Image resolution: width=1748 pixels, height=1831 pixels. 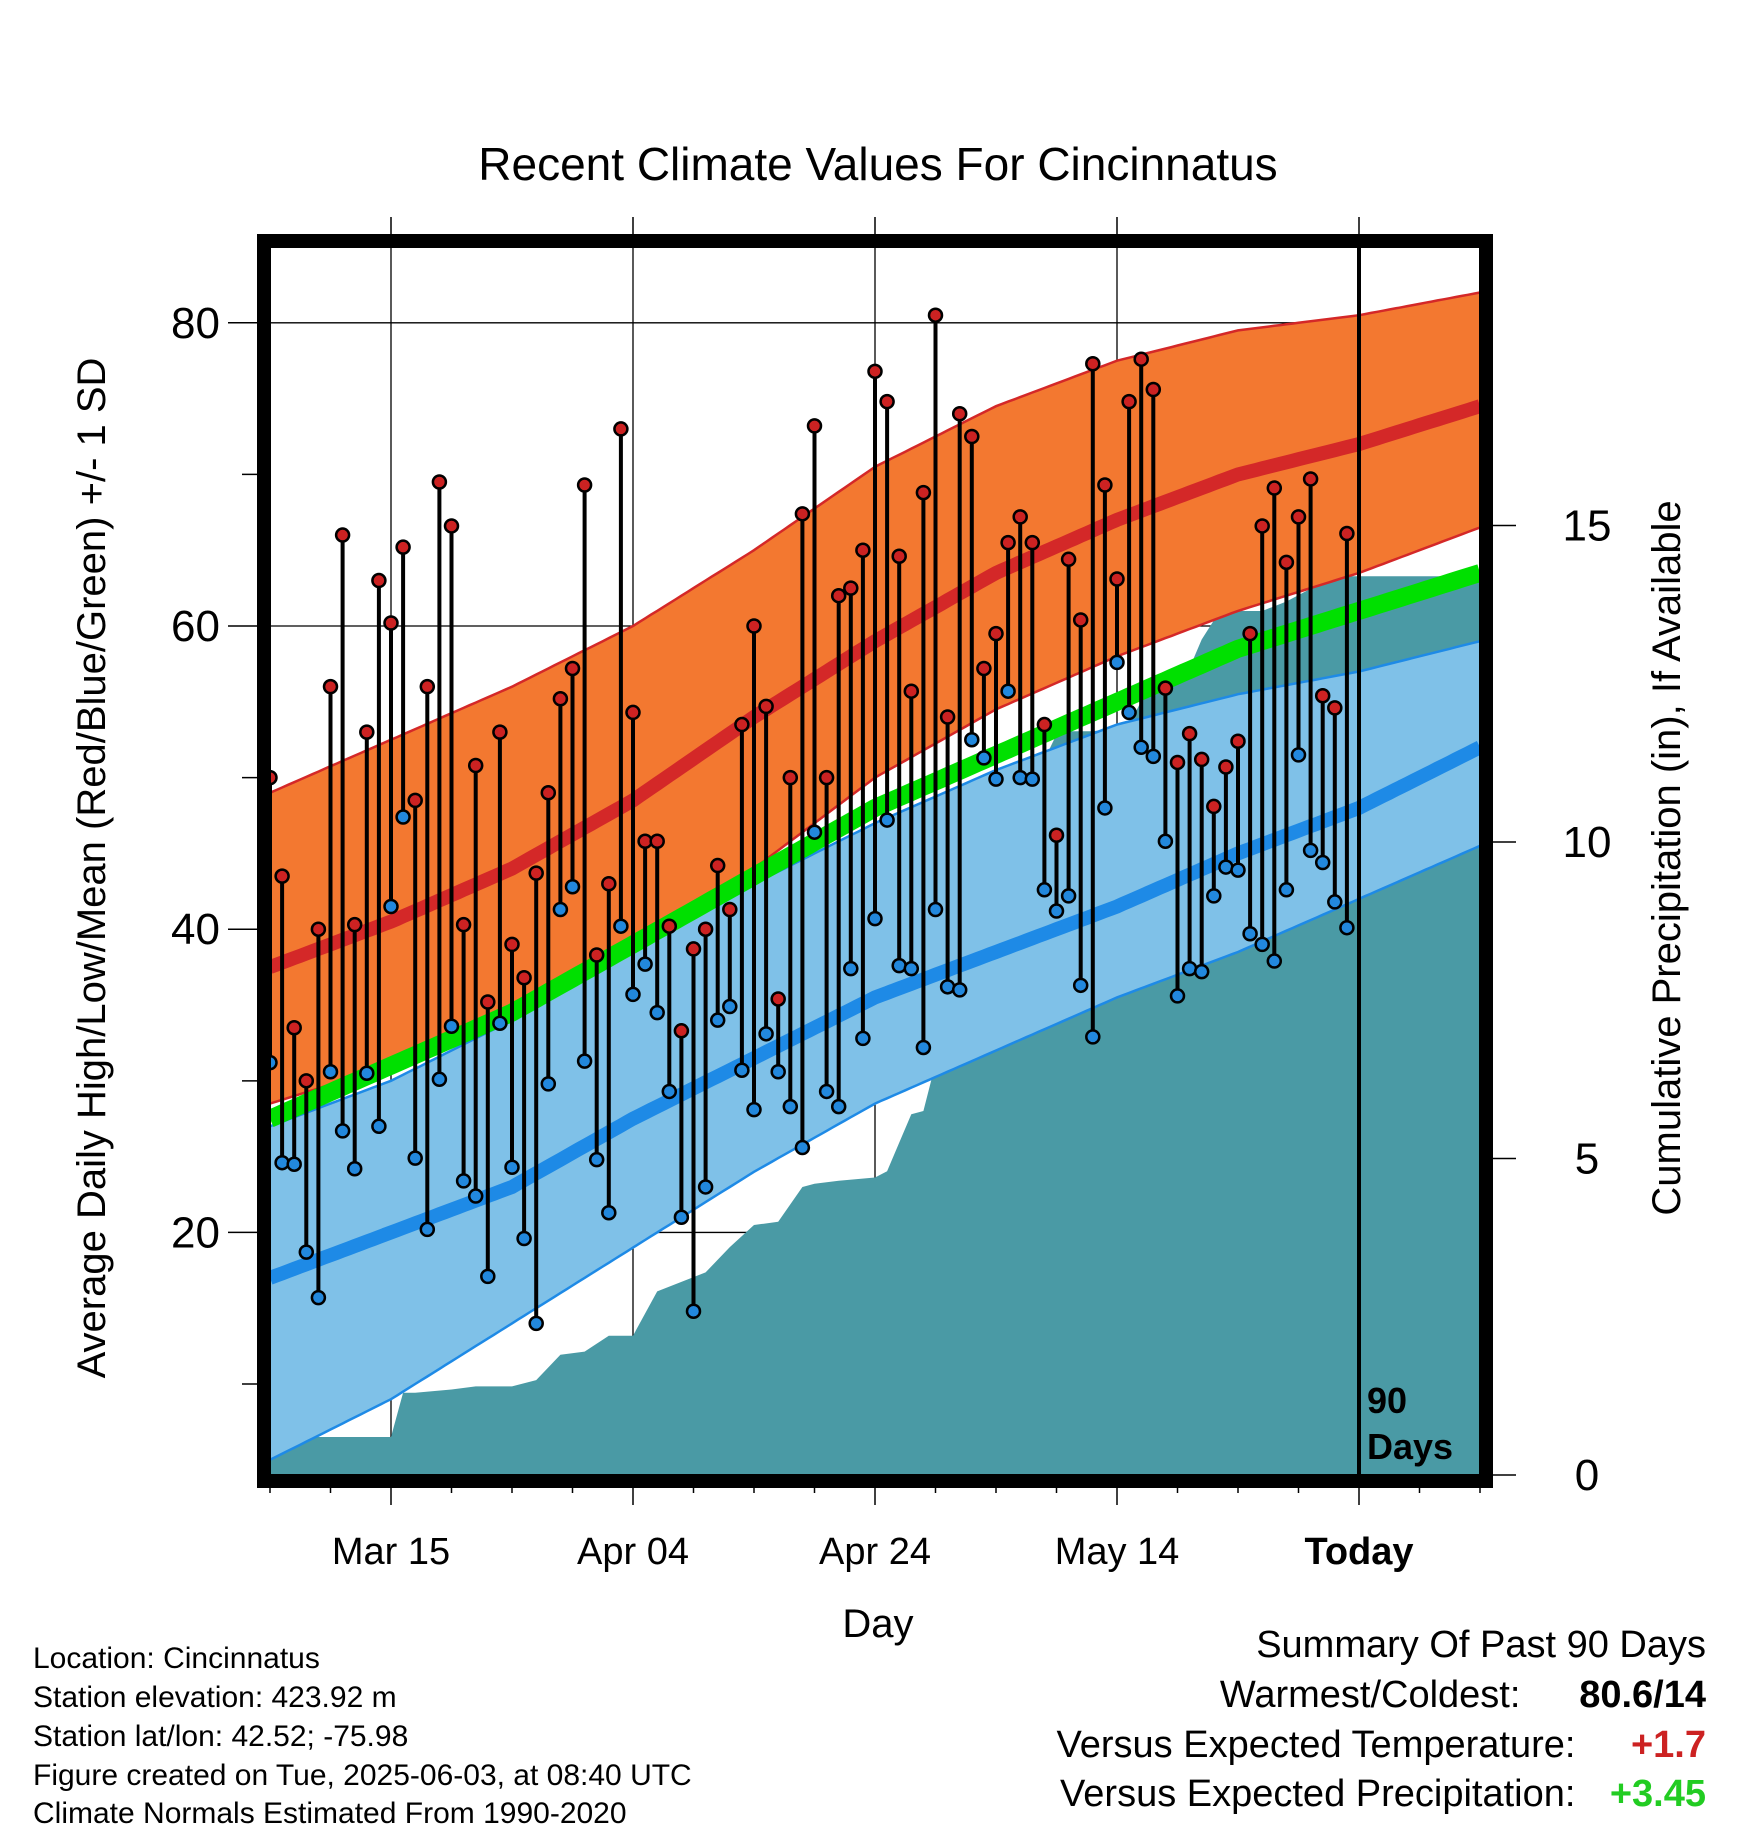 What do you see at coordinates (1463, 1695) in the screenshot?
I see `summary-warmest-coldest: Warmest/Coldest: 80.6/14` at bounding box center [1463, 1695].